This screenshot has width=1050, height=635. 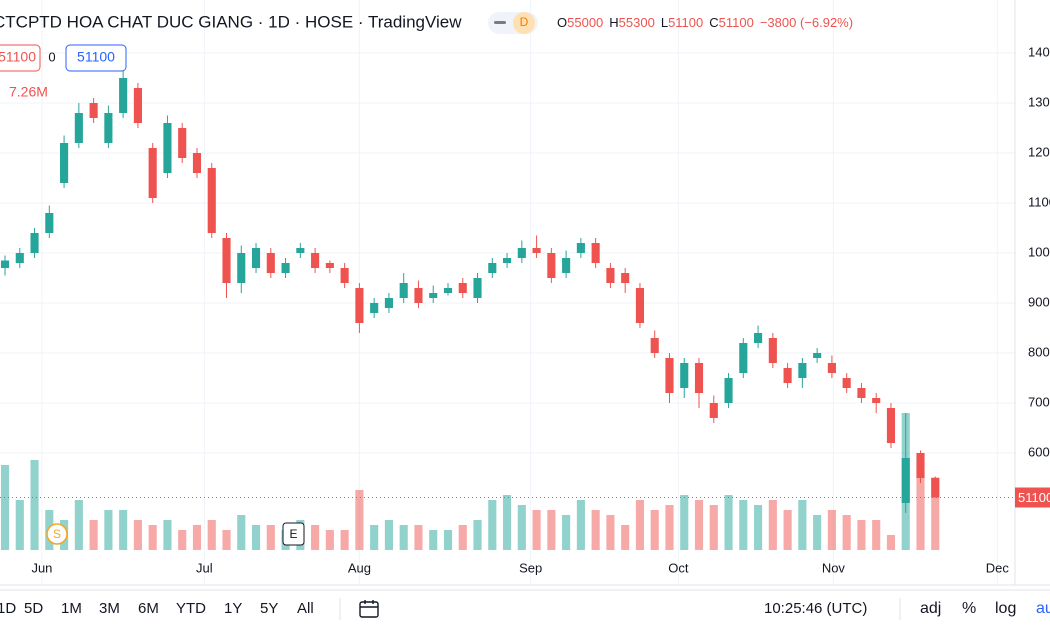 I want to click on scale-option: %, so click(x=969, y=608).